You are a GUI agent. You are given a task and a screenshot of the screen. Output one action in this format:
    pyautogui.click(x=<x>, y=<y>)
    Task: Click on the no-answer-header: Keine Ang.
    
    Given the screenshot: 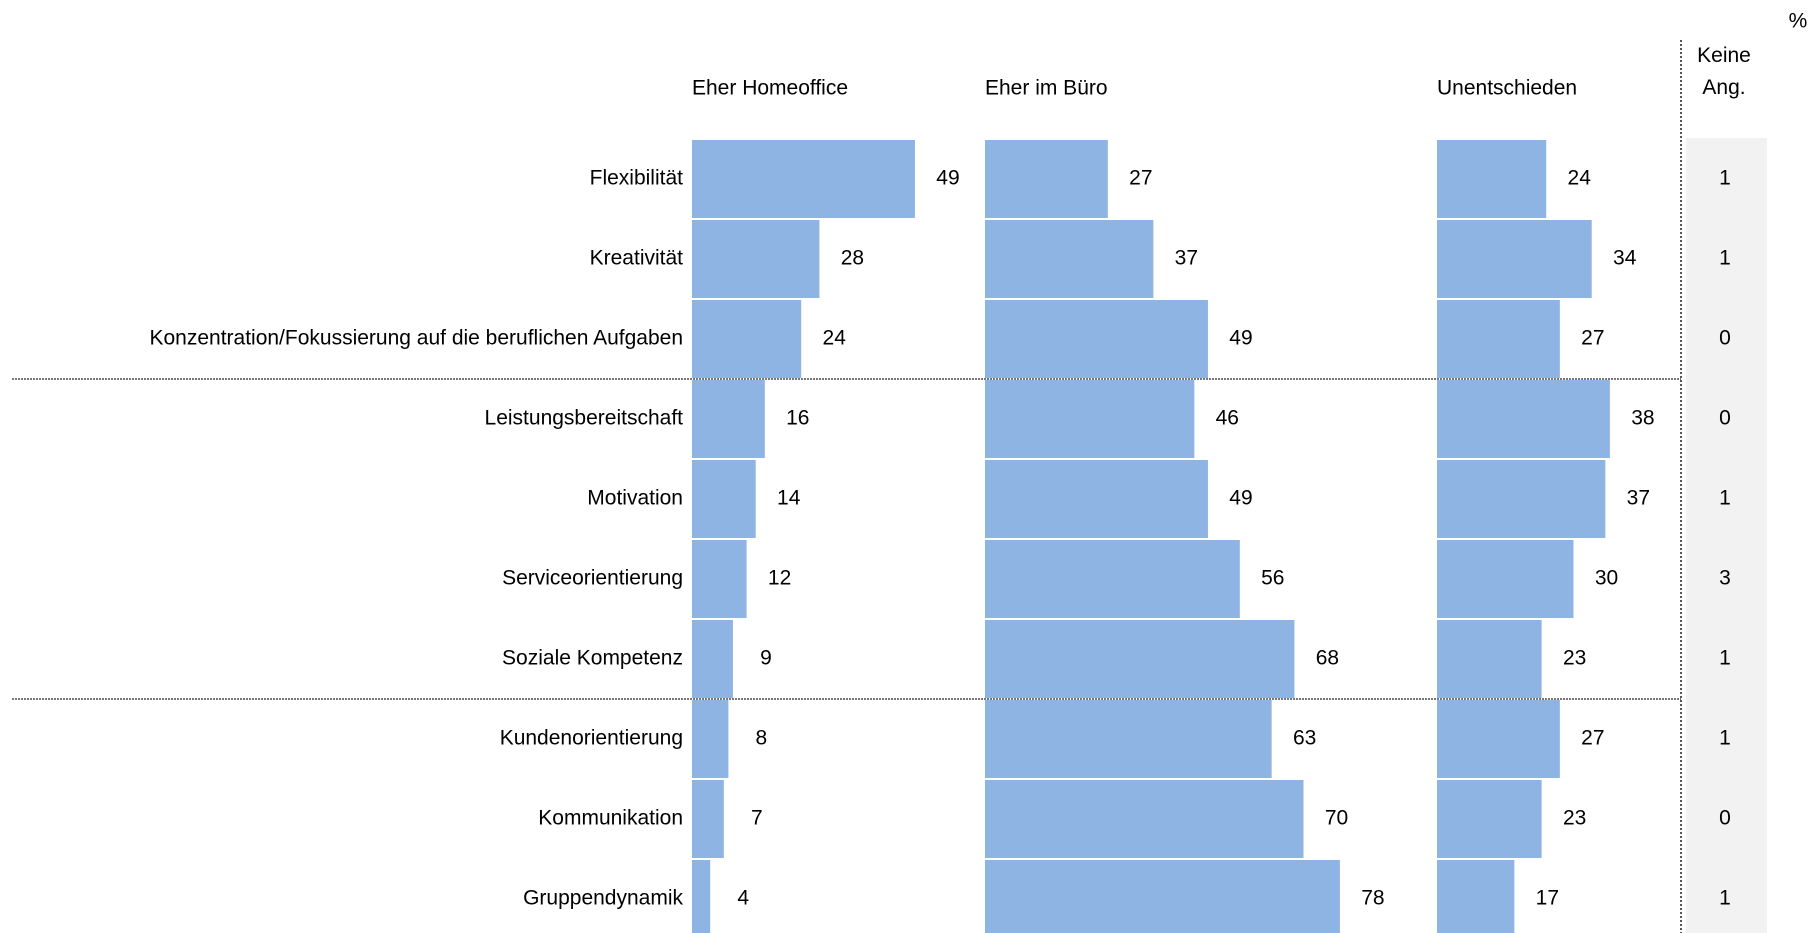 What is the action you would take?
    pyautogui.click(x=1724, y=71)
    